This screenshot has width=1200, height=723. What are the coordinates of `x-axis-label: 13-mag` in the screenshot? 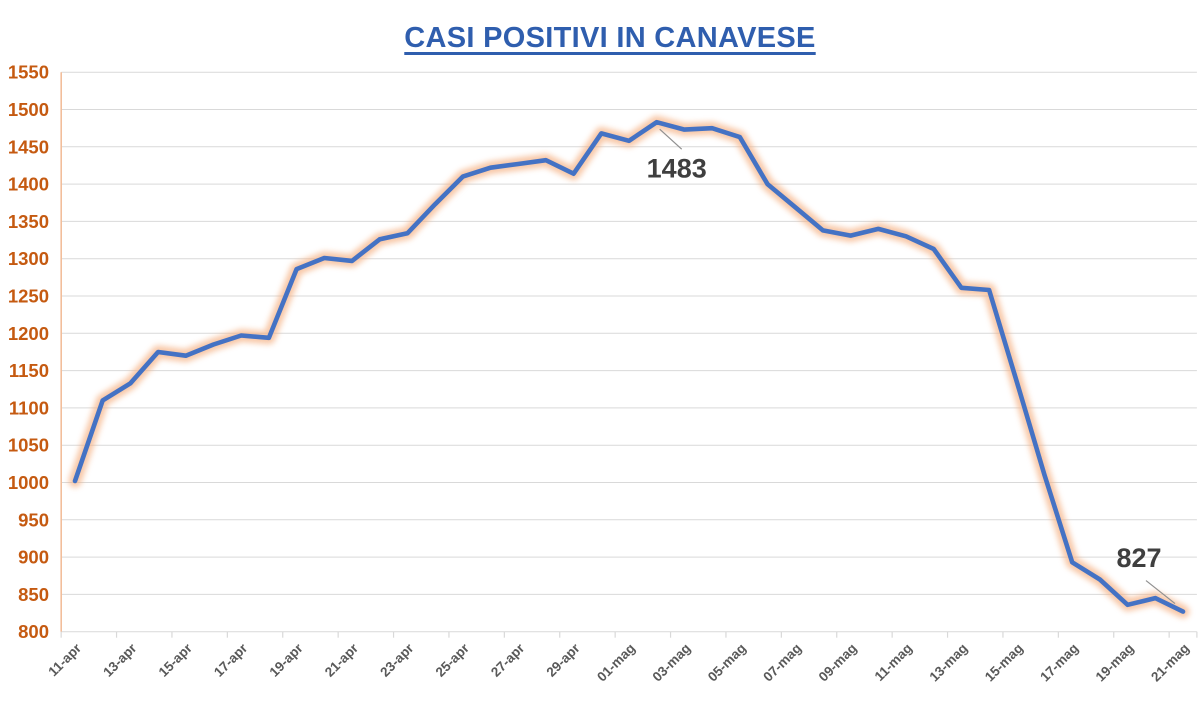 It's located at (948, 663).